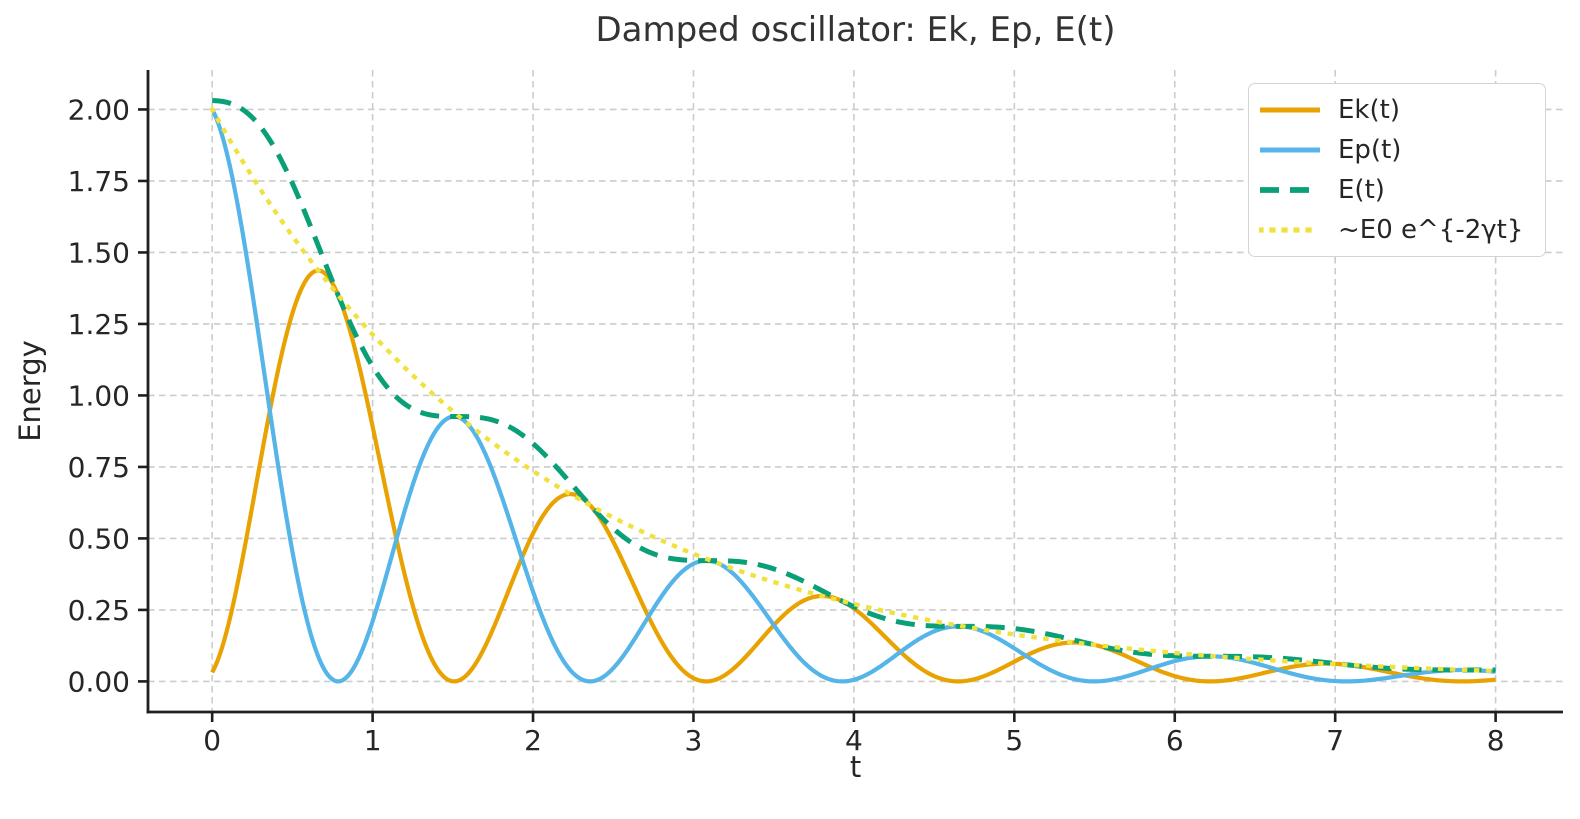 This screenshot has height=819, width=1580. Describe the element at coordinates (1290, 110) in the screenshot. I see `legend-line-sample-kinetic` at that location.